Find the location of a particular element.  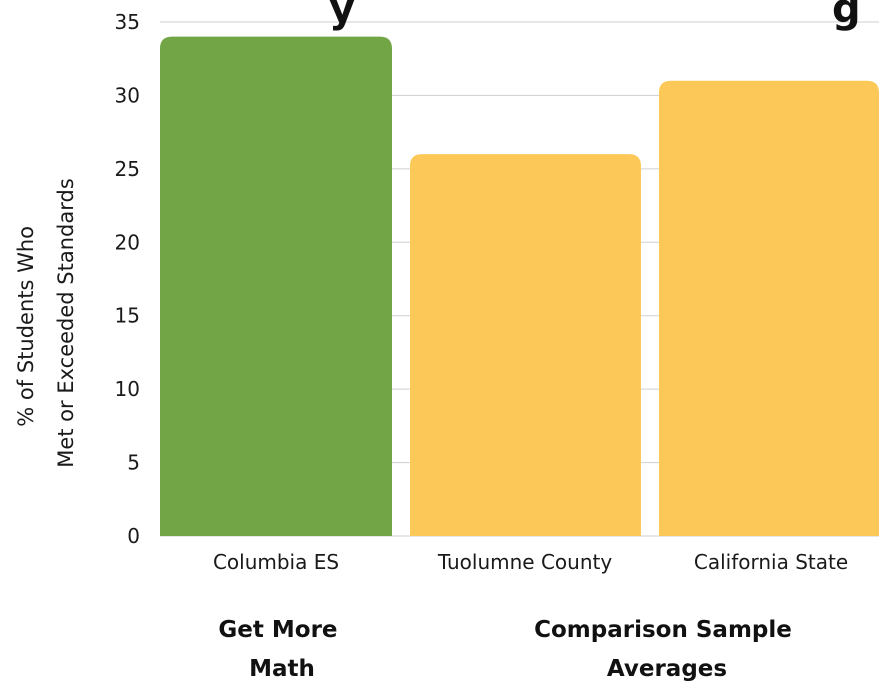

group-label-comparison-sample-averages: Comparison Sample Averages is located at coordinates (667, 649).